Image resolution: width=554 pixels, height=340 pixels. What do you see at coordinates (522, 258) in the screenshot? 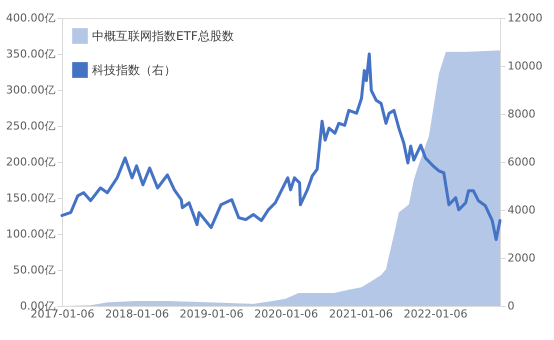
I see `y2-tick-label: 2000` at bounding box center [522, 258].